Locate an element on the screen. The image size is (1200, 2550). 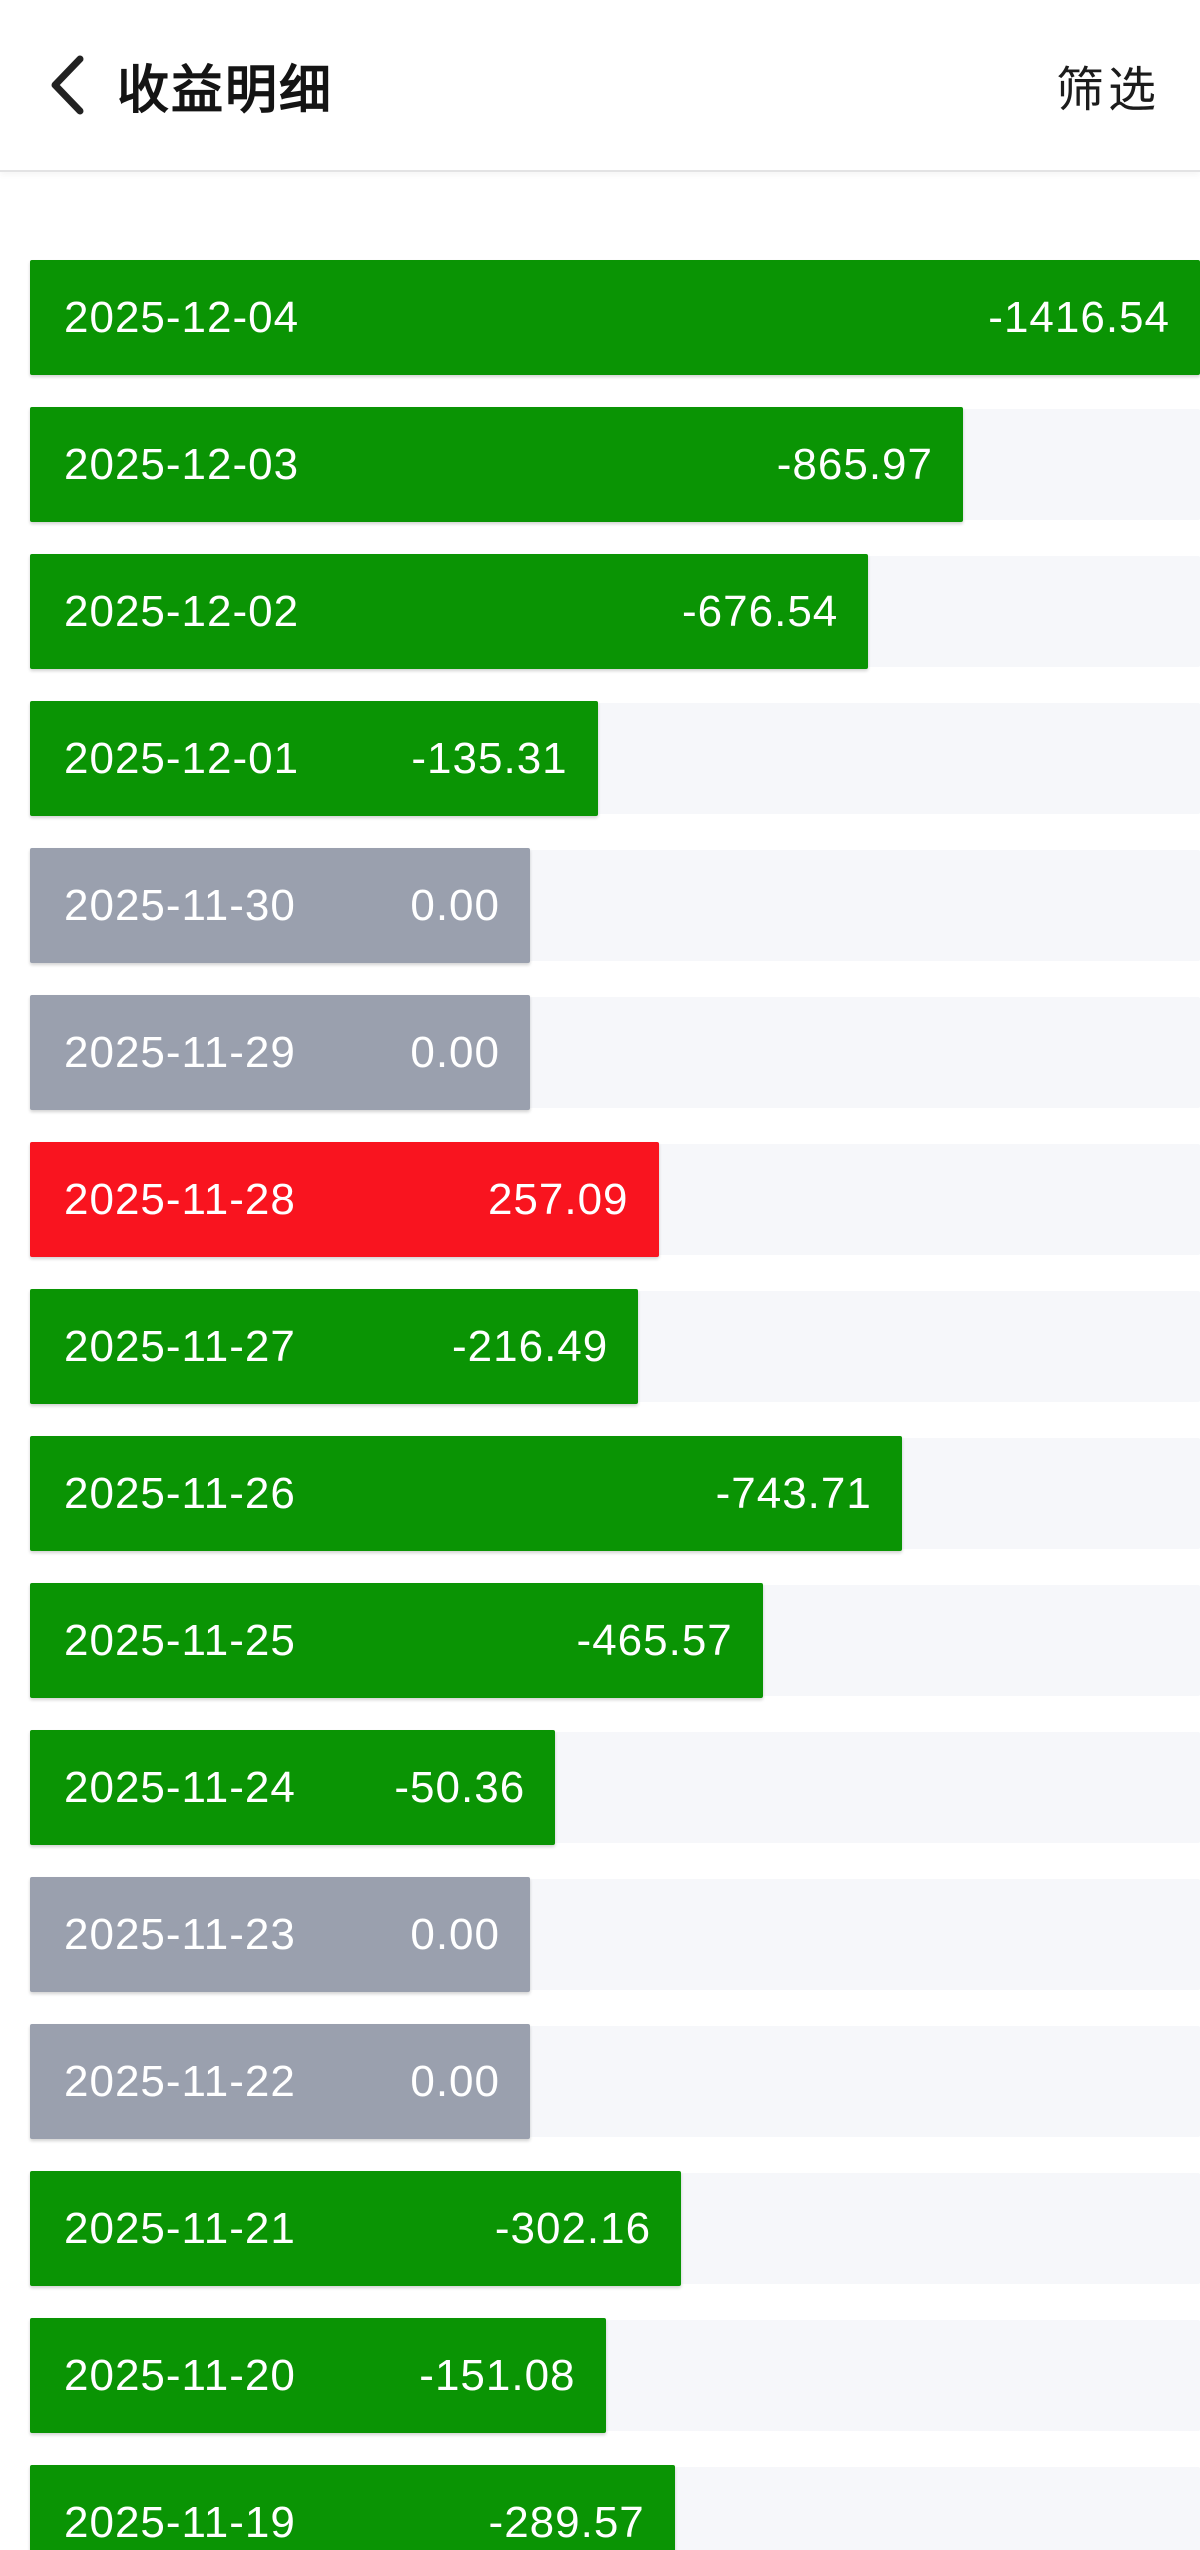
date-label: 2025-11-23 is located at coordinates (180, 1934).